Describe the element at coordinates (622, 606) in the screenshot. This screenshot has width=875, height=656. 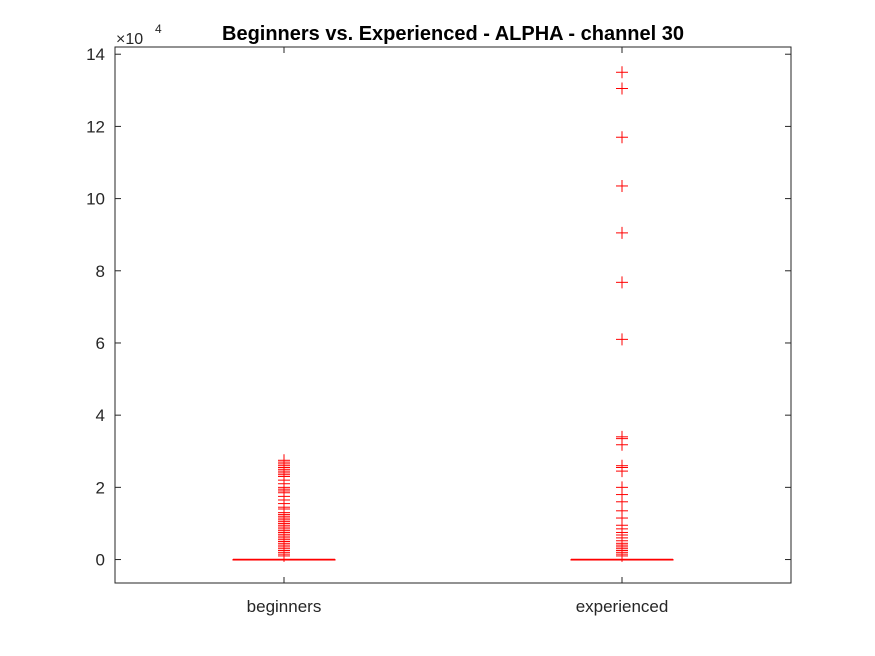
I see `x-tick-label-experienced: experienced` at that location.